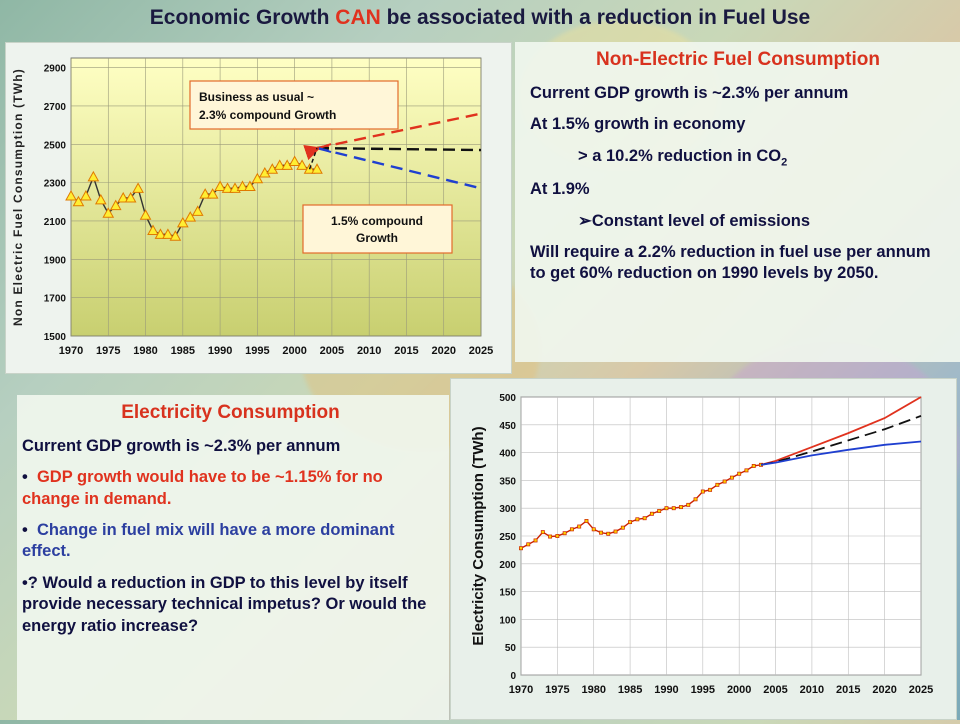 This screenshot has width=960, height=724. I want to click on y-tick-label: 500, so click(507, 398).